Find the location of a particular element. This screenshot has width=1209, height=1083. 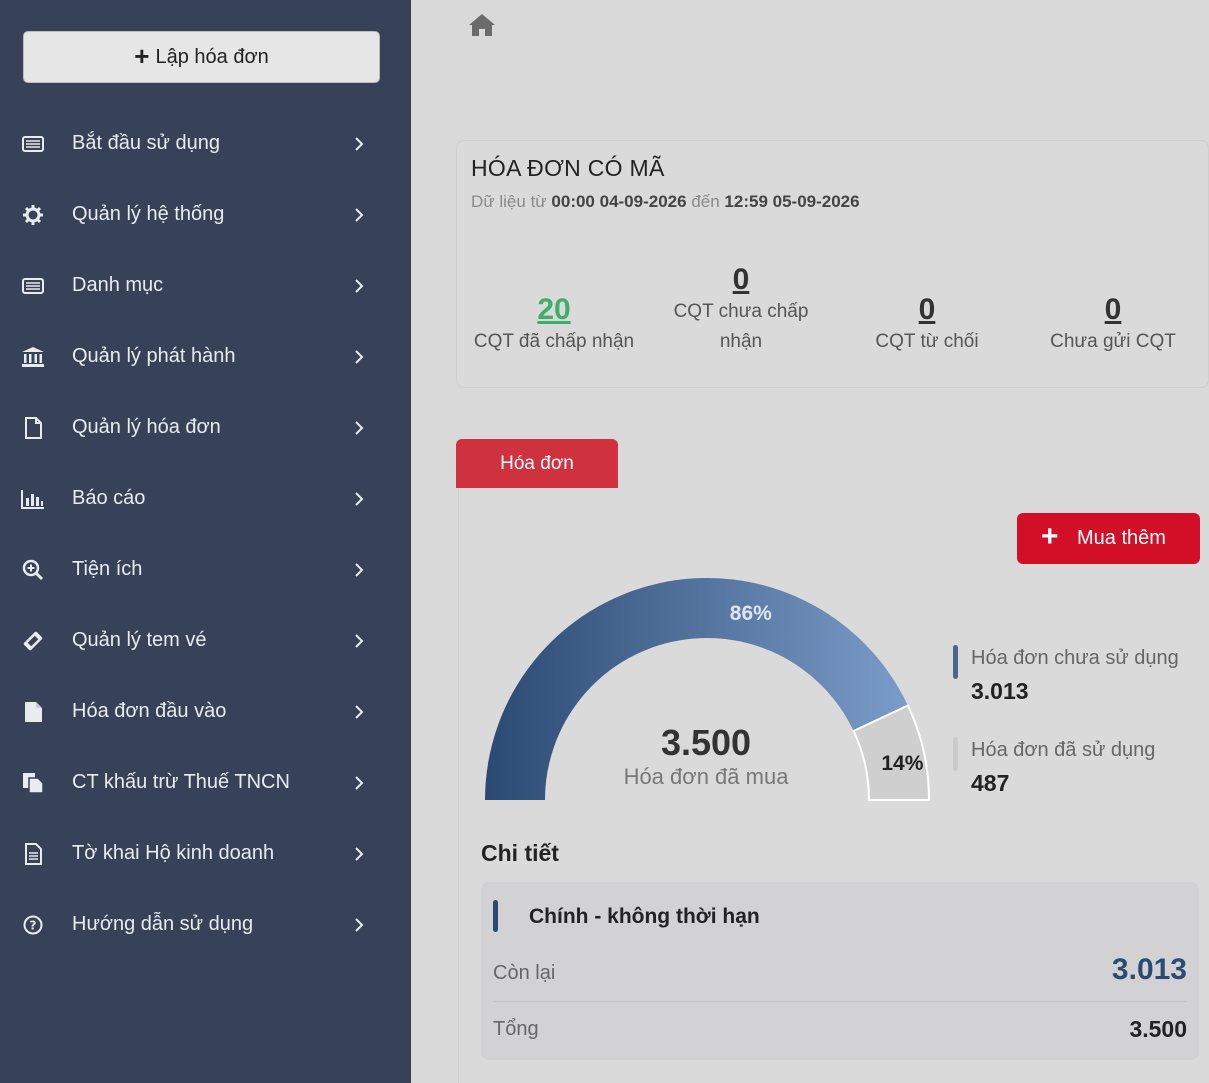

gauge-caption: Hóa đơn đã mua is located at coordinates (706, 776).